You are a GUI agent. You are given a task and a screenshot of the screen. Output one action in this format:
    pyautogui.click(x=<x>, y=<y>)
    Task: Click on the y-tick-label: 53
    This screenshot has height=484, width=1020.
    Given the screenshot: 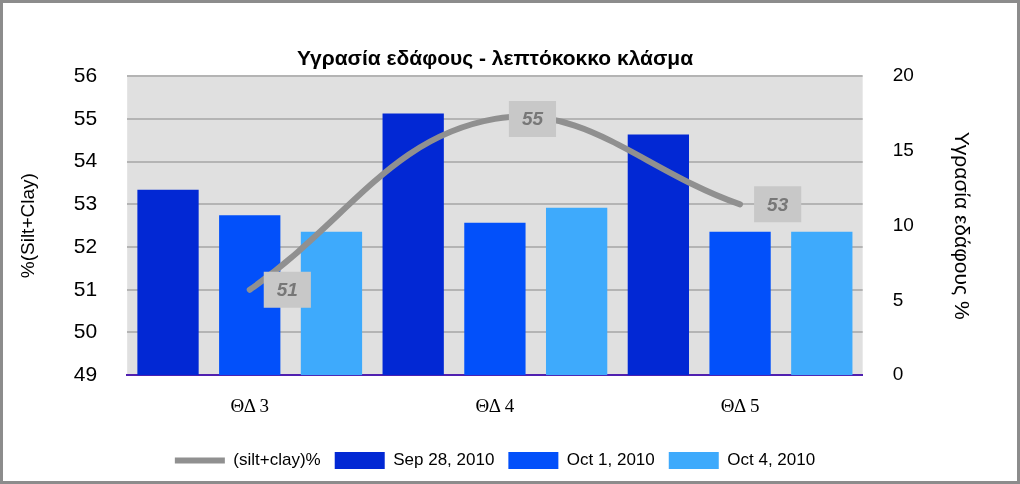 What is the action you would take?
    pyautogui.click(x=85, y=203)
    